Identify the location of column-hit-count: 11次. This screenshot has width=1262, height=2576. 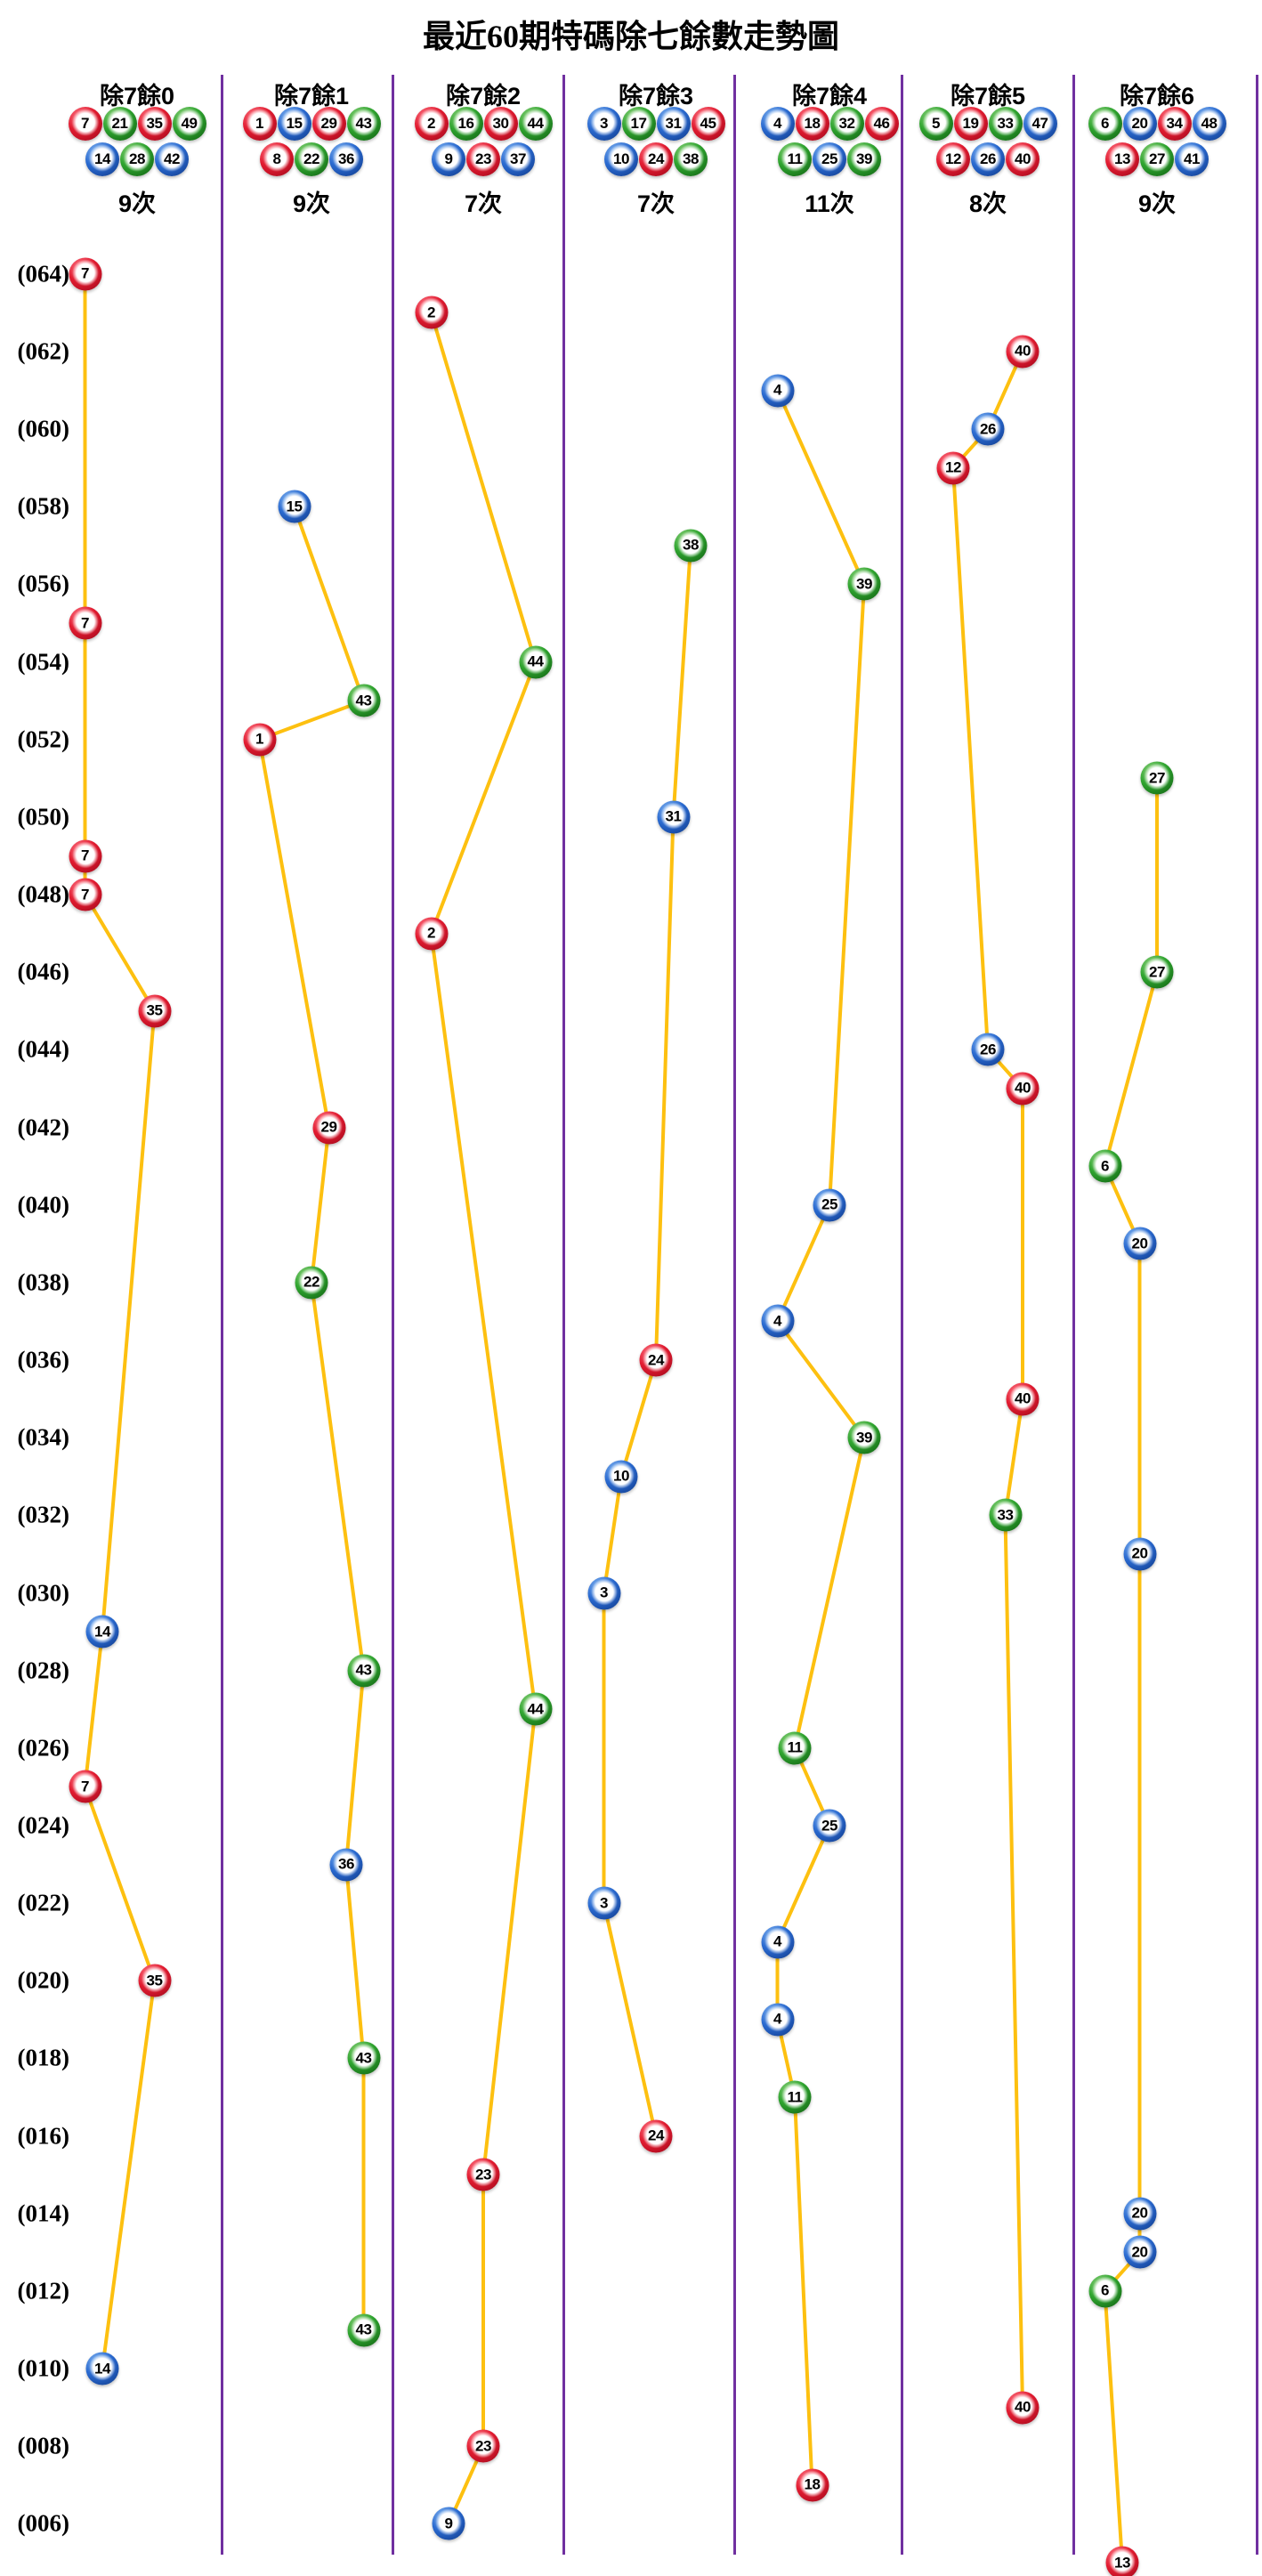
(829, 204).